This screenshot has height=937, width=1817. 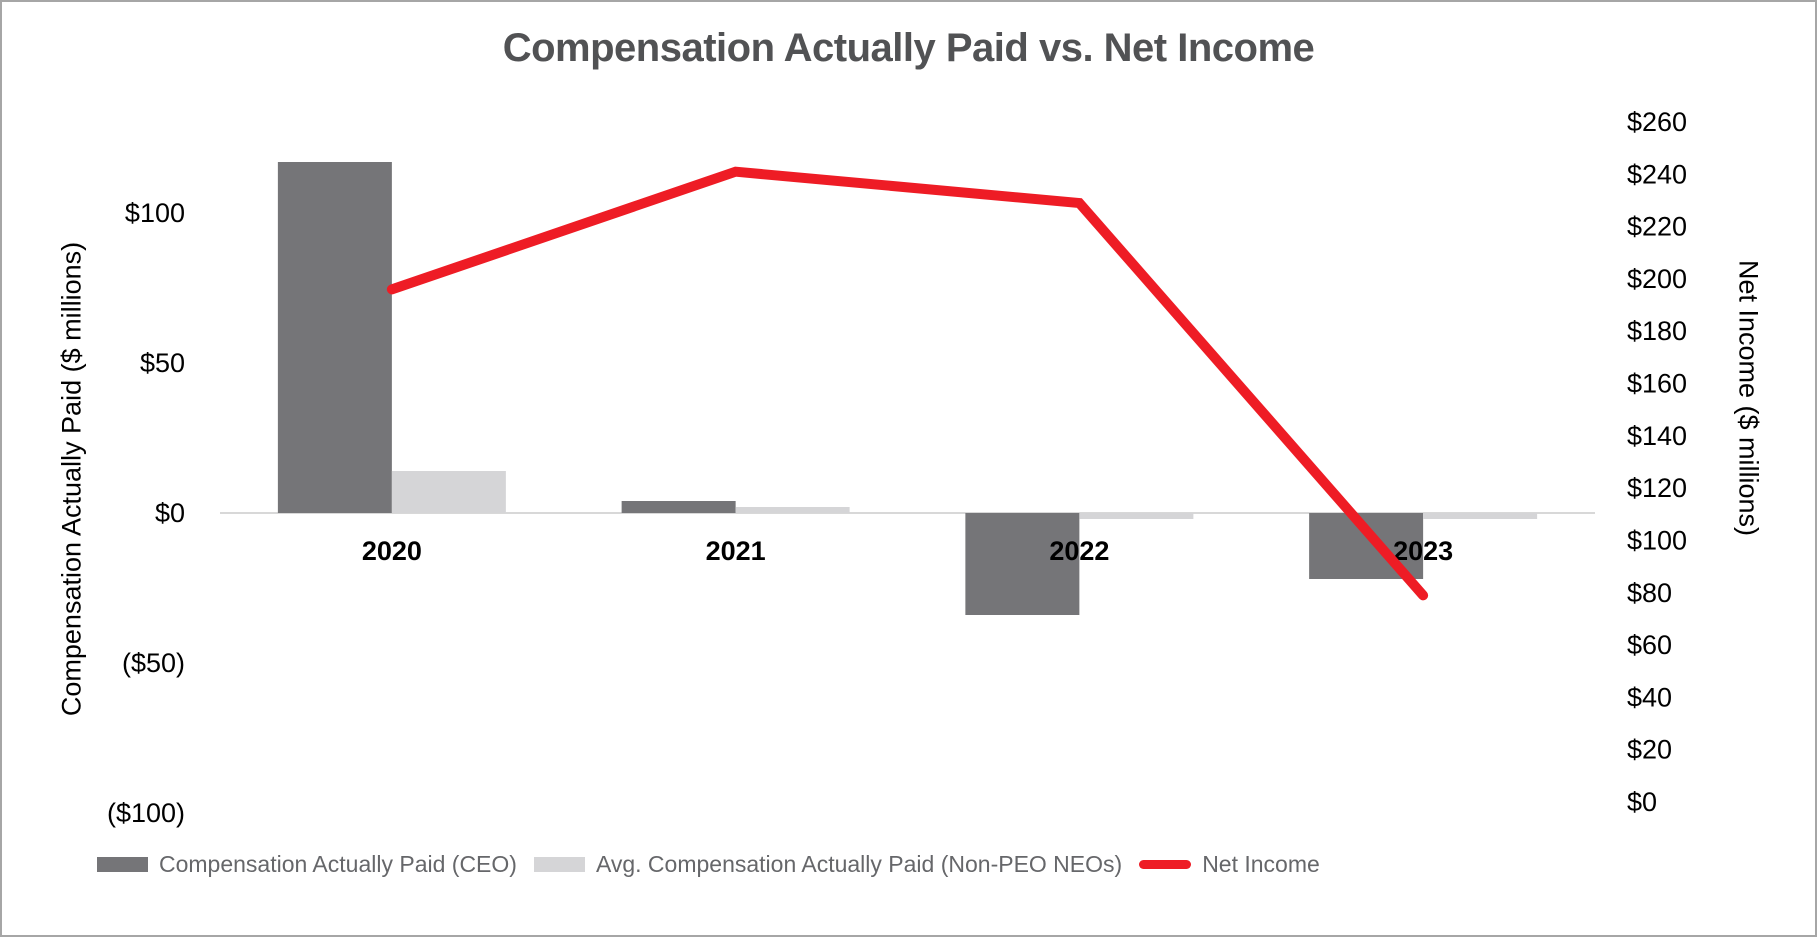 What do you see at coordinates (1657, 436) in the screenshot?
I see `right-axis-tick: $140` at bounding box center [1657, 436].